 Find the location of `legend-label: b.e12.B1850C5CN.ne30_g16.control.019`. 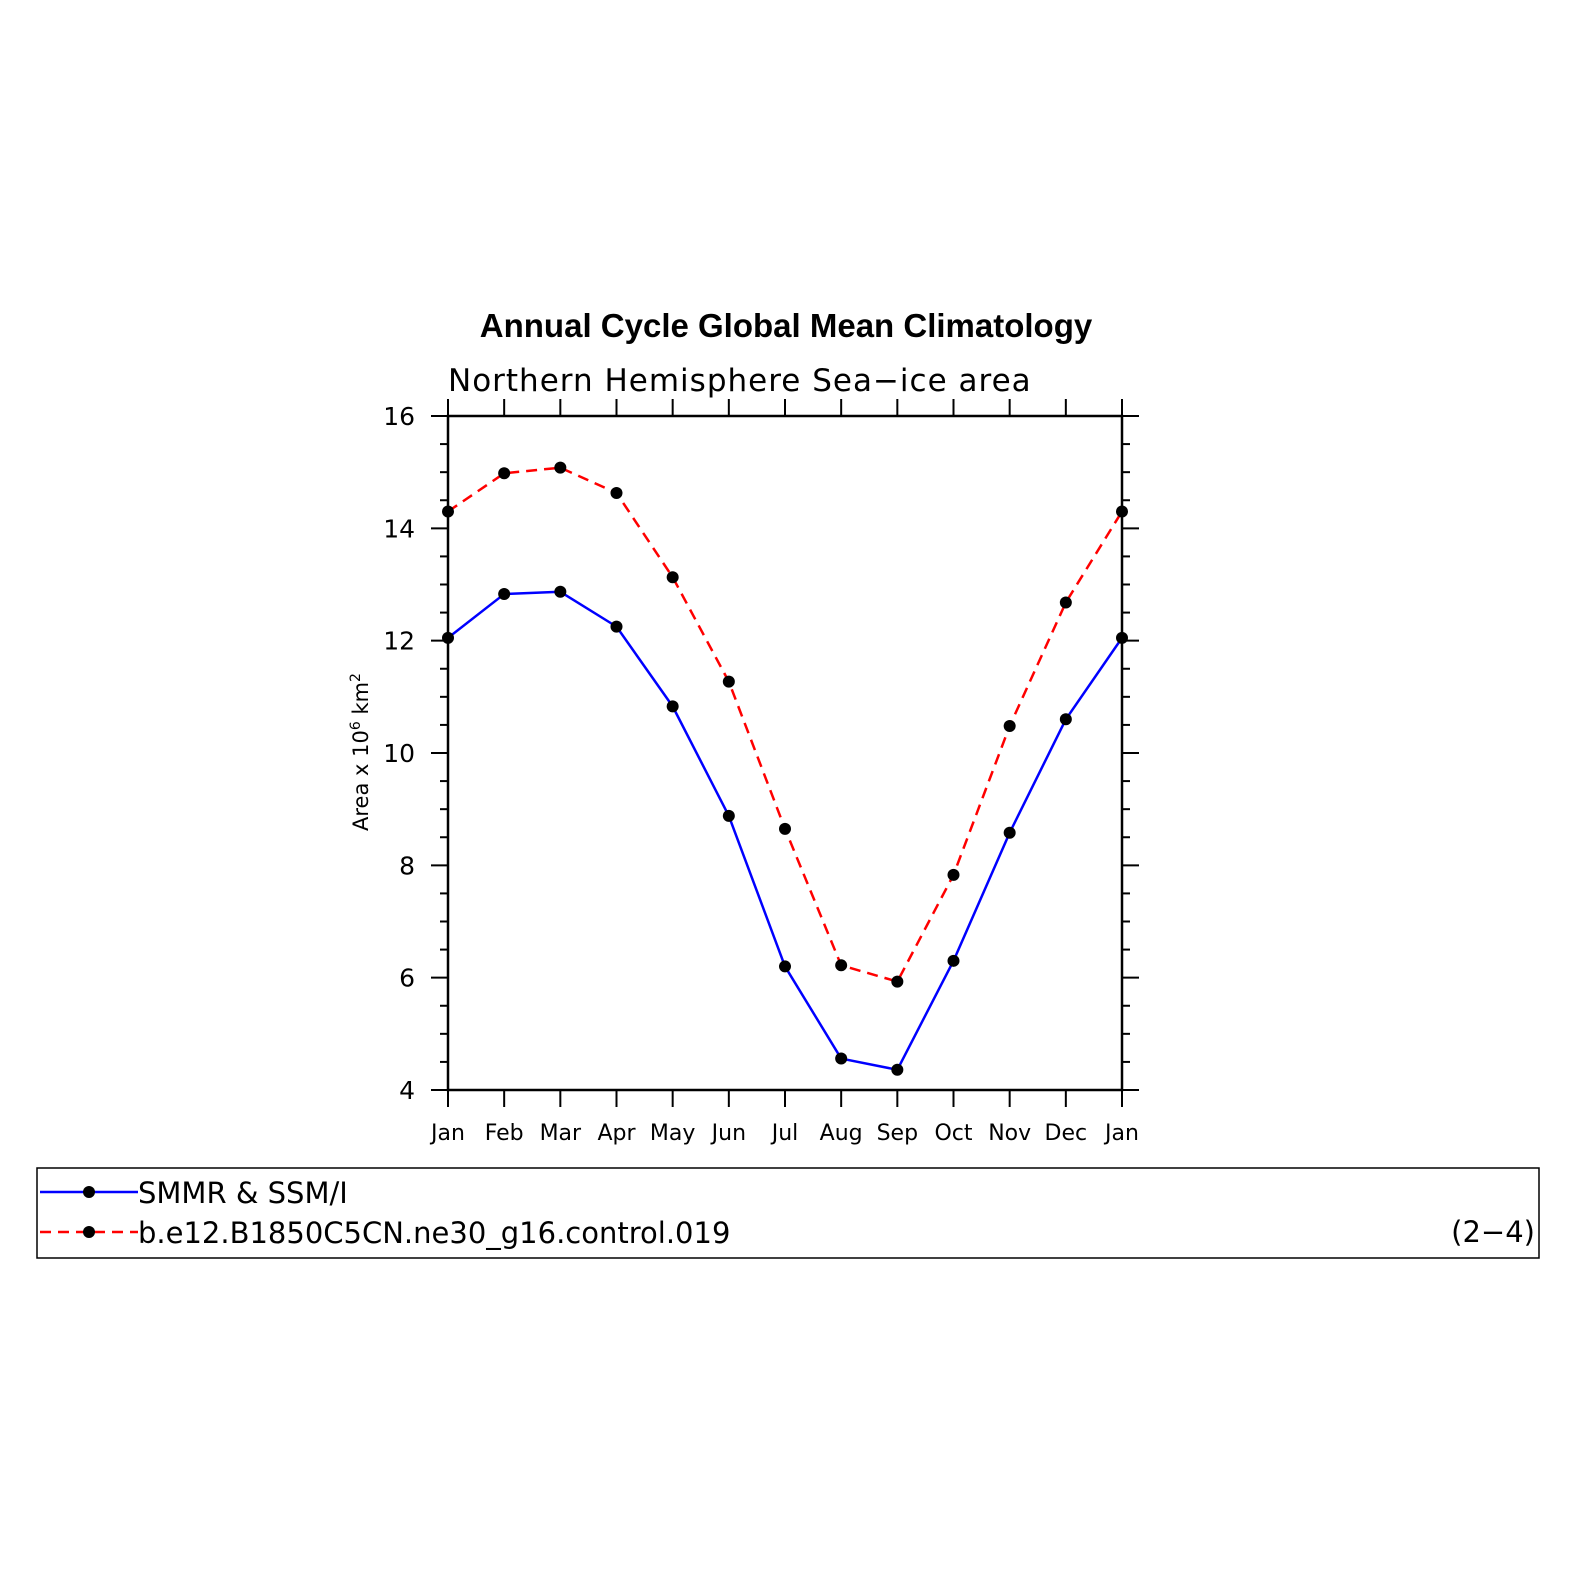

legend-label: b.e12.B1850C5CN.ne30_g16.control.019 is located at coordinates (434, 1233).